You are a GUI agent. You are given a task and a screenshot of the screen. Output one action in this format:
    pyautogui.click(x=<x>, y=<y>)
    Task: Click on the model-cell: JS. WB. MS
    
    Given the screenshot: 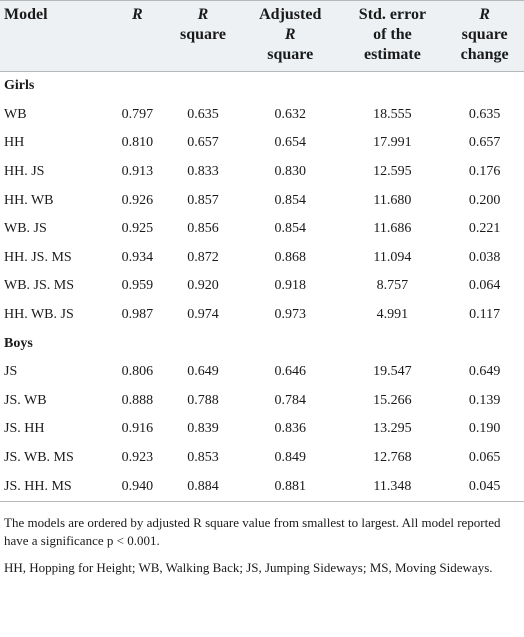 What is the action you would take?
    pyautogui.click(x=39, y=458)
    